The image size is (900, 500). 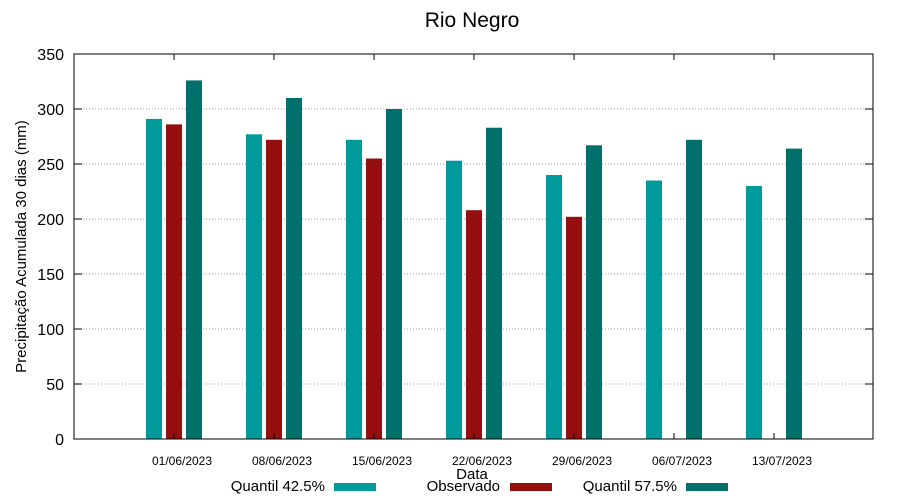 What do you see at coordinates (182, 461) in the screenshot?
I see `x-tick-label: 01/06/2023` at bounding box center [182, 461].